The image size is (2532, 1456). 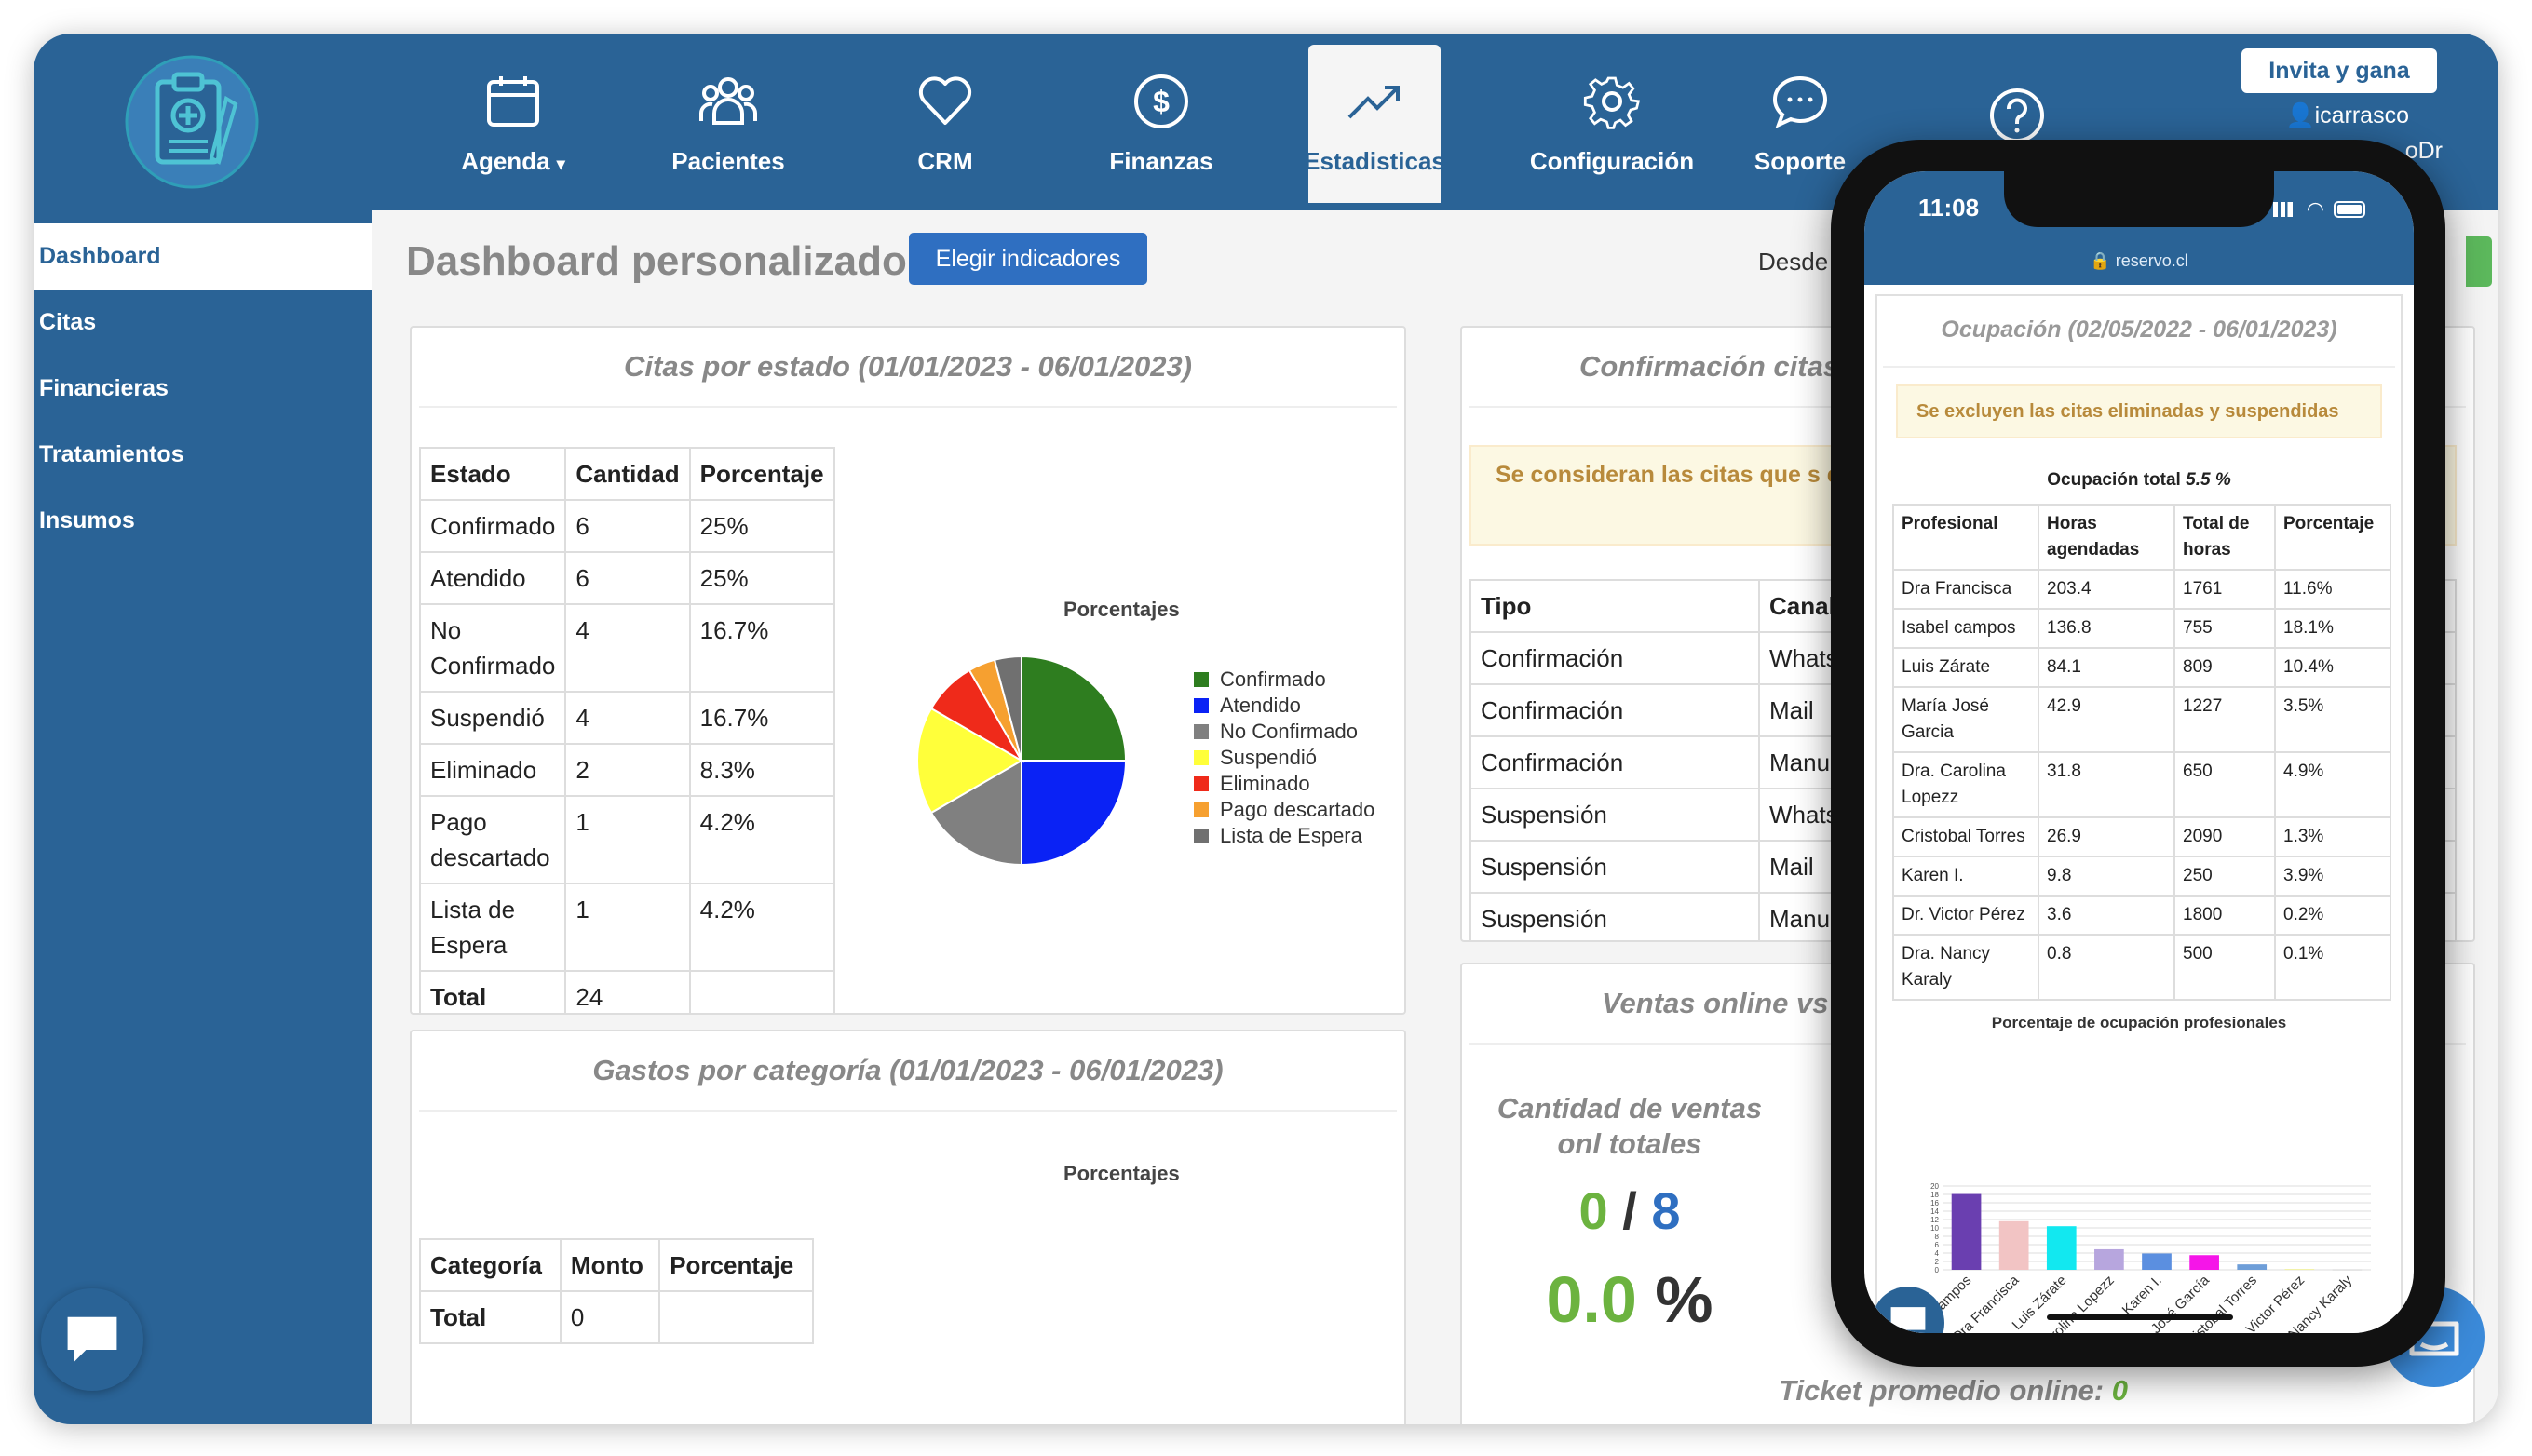 I want to click on sidebar-item-tratamientos: Tratamientos, so click(x=111, y=454).